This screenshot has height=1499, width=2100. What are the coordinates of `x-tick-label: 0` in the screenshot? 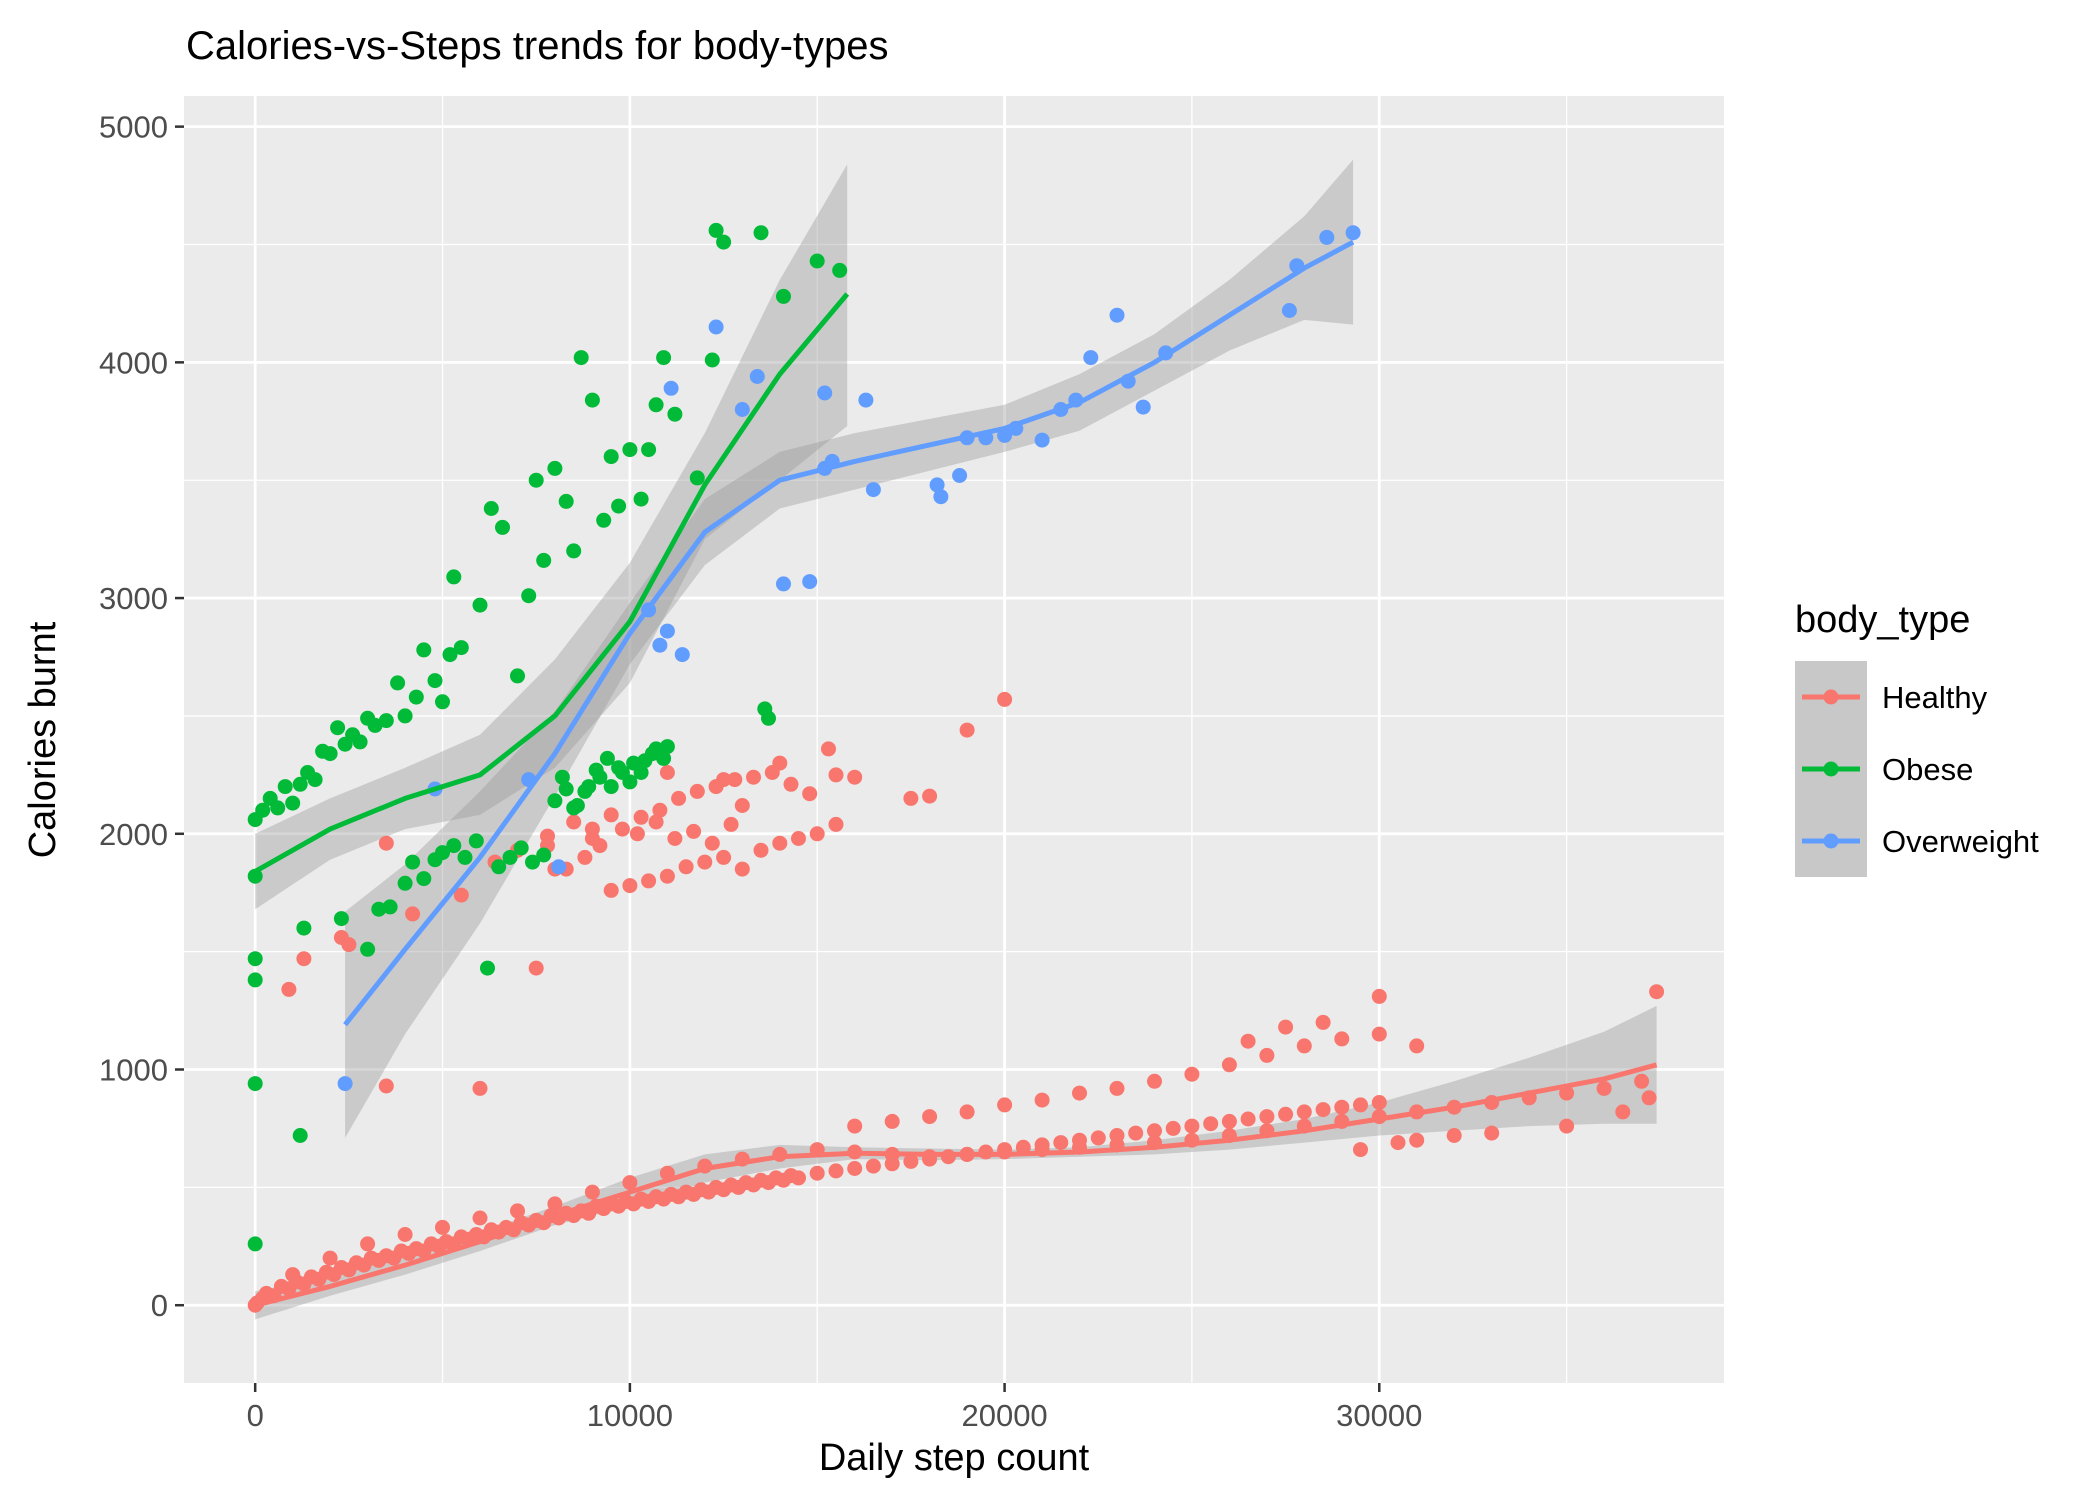 It's located at (255, 1415).